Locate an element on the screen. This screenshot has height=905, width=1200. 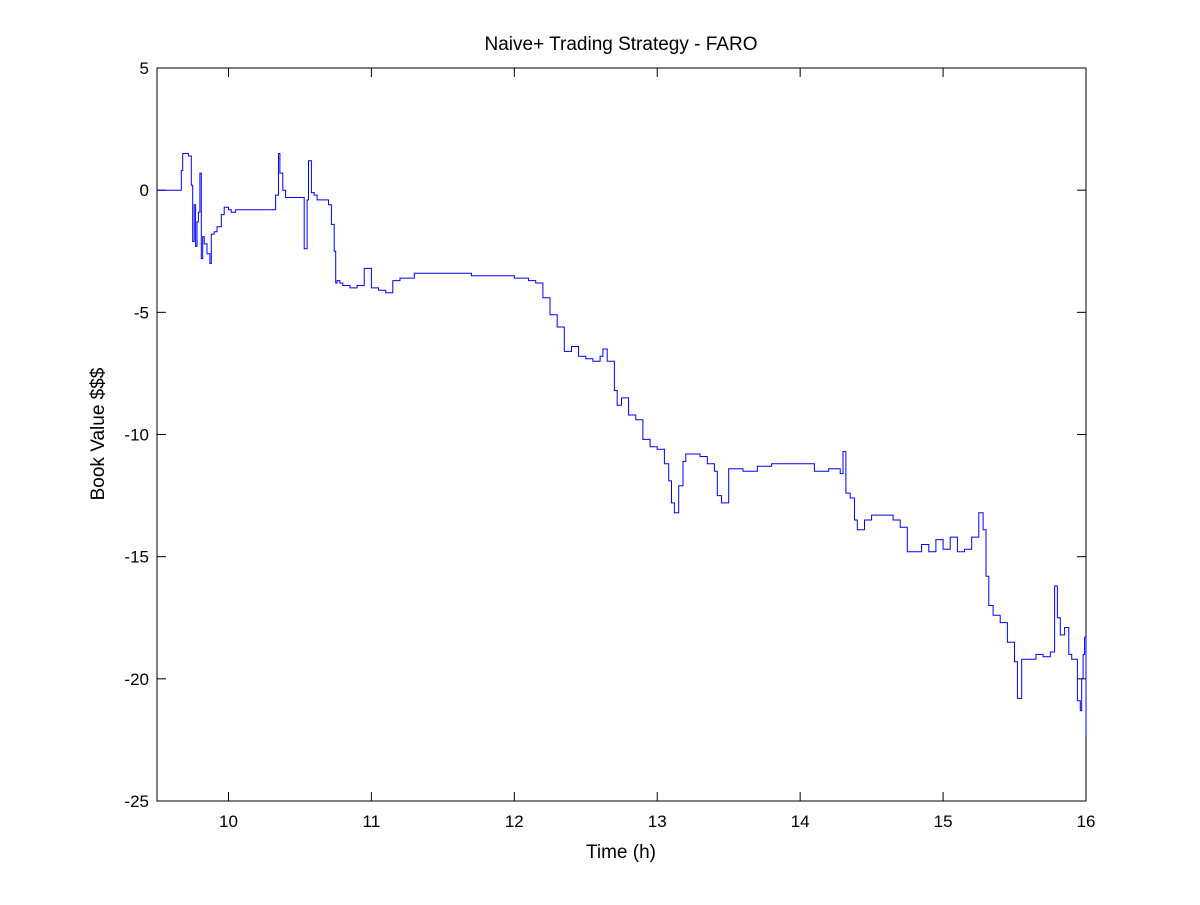
y-tick-label: -25 is located at coordinates (136, 801).